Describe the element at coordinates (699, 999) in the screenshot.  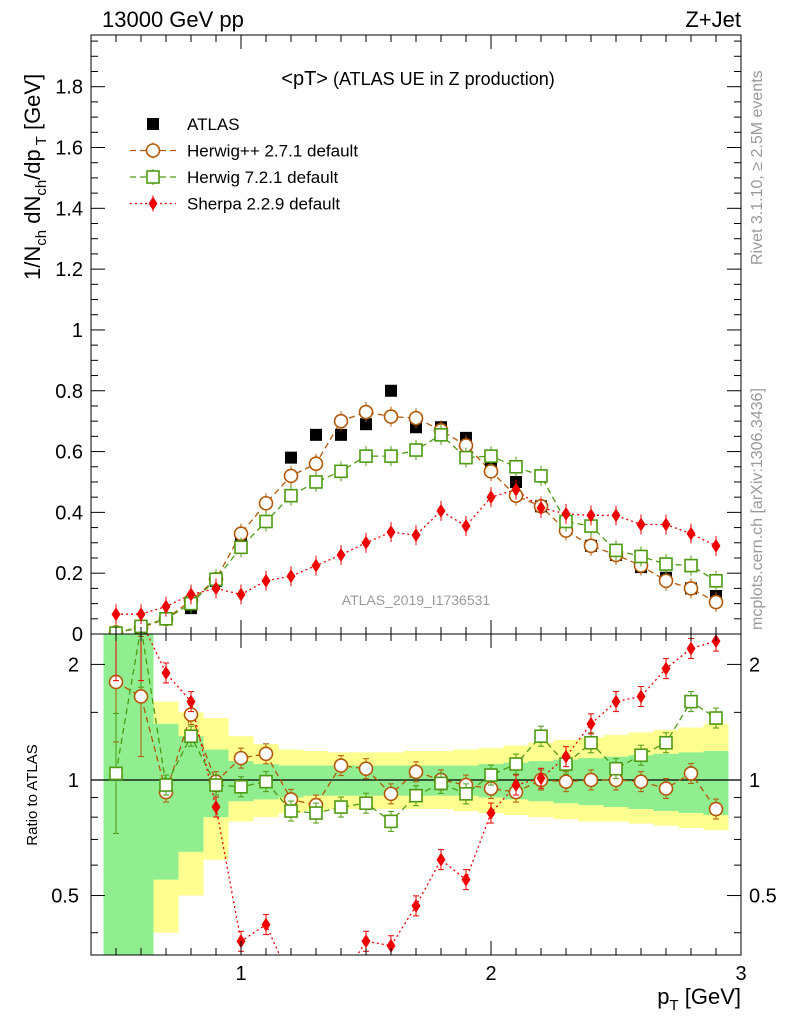
I see `x-axis-label: pT [GeV]` at that location.